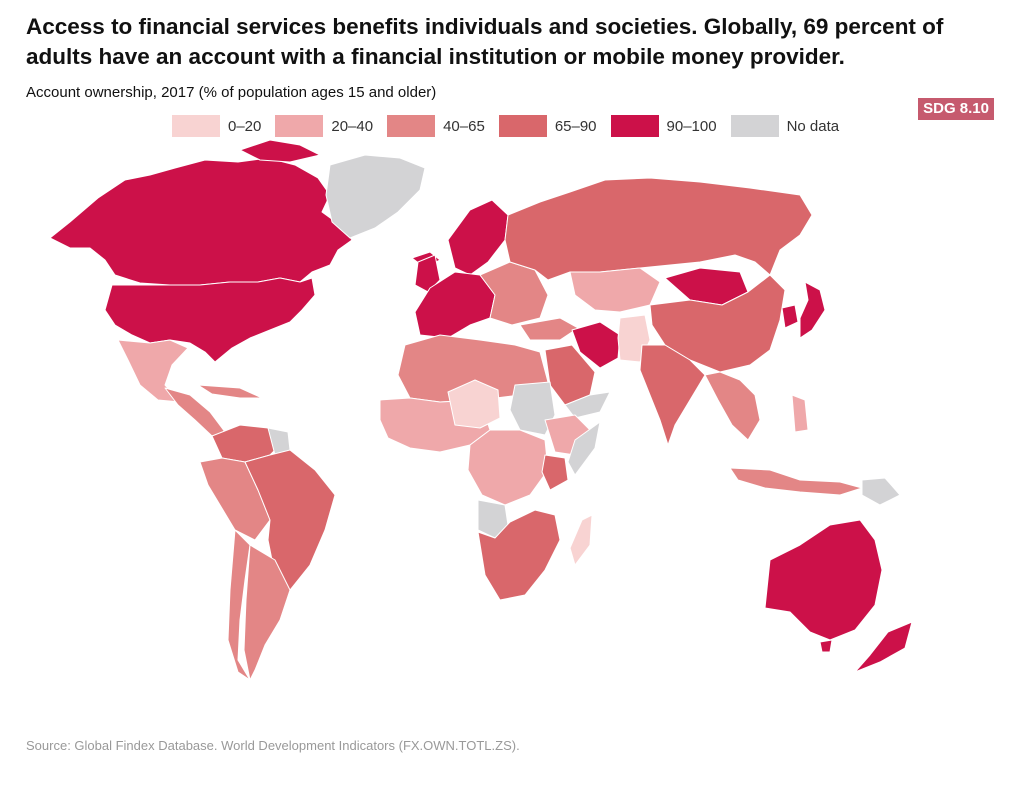 The height and width of the screenshot is (785, 1024). I want to click on region-argentina, so click(267, 612).